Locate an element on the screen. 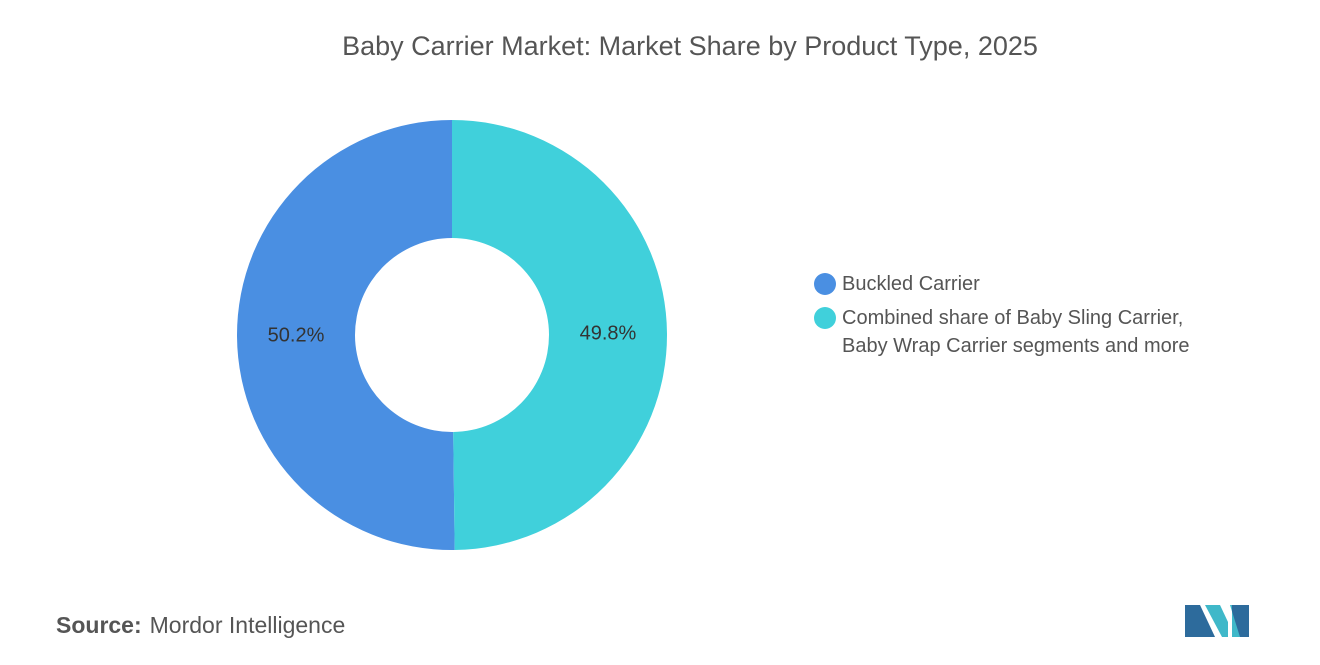  source: Source: Mordor Intelligence is located at coordinates (200, 625).